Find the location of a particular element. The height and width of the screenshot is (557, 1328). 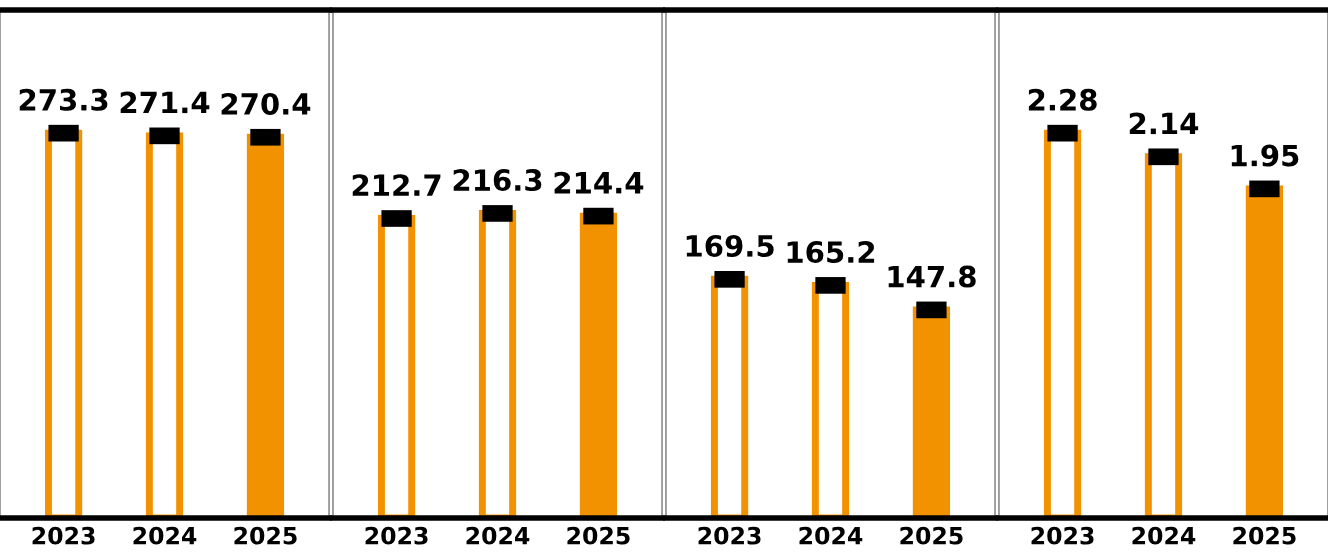

data-label: 2.28 is located at coordinates (1062, 99).